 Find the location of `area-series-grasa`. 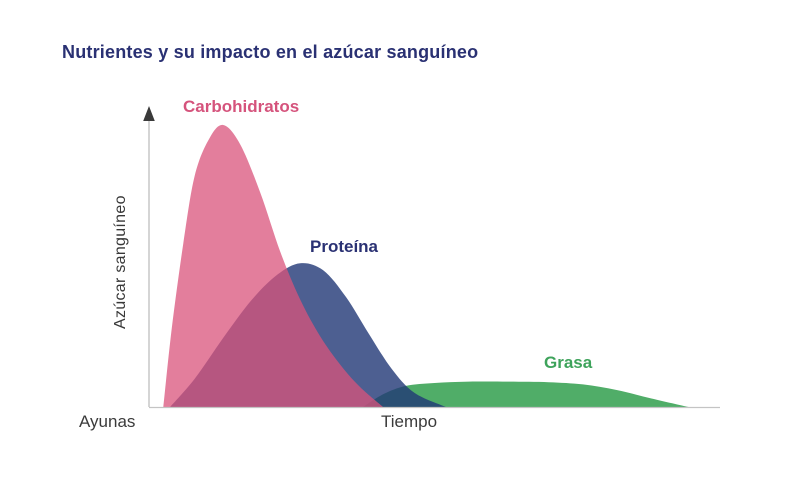

area-series-grasa is located at coordinates (526, 394).